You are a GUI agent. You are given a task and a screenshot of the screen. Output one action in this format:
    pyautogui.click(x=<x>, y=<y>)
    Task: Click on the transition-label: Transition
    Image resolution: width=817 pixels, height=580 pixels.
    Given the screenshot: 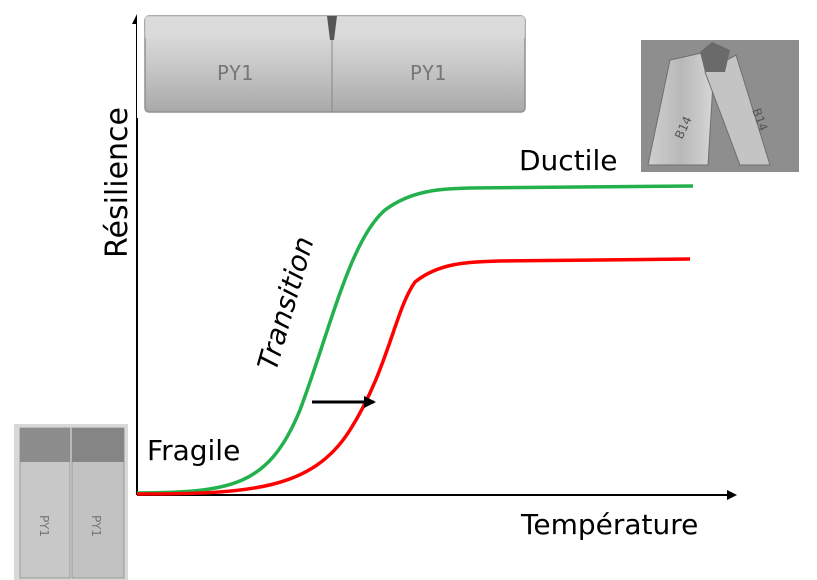 What is the action you would take?
    pyautogui.click(x=286, y=303)
    